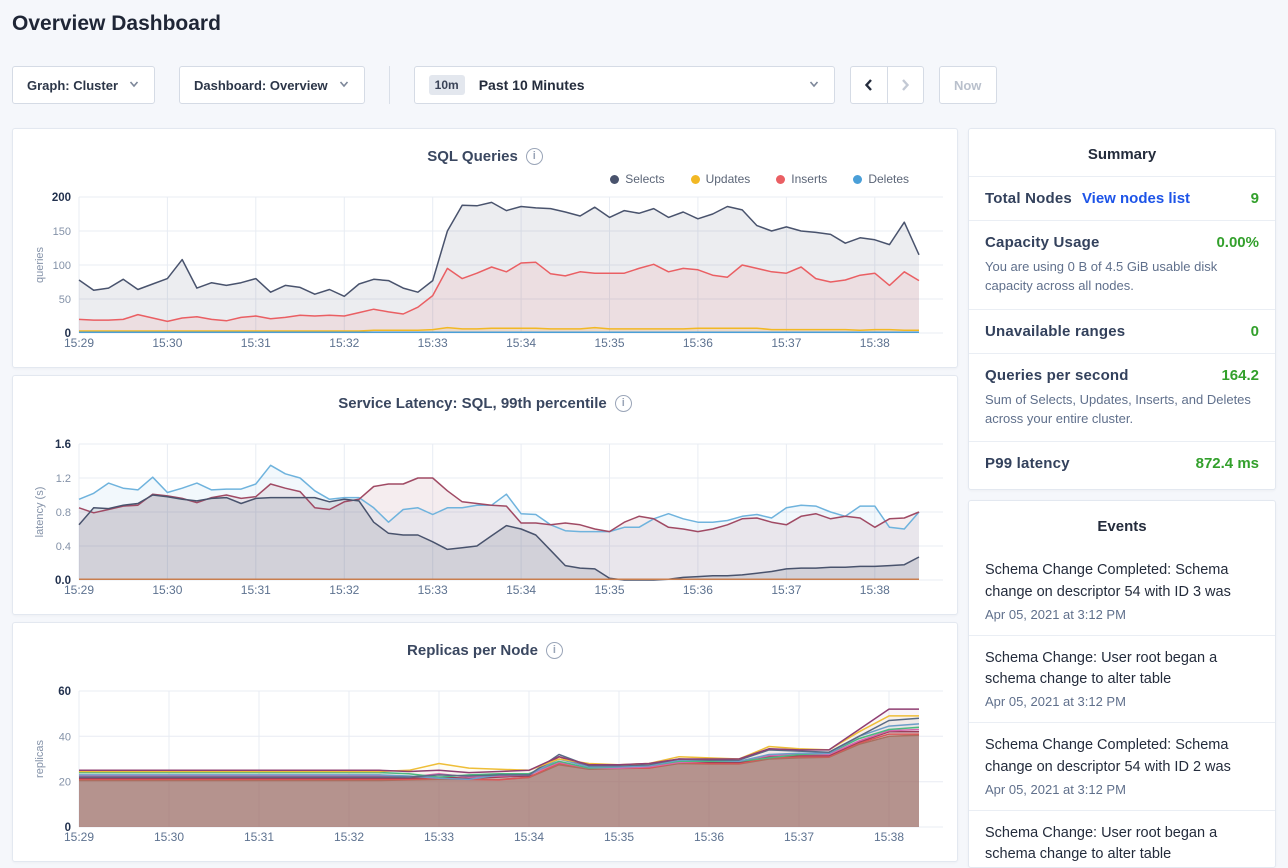 The image size is (1288, 868). I want to click on graph-dropdown: Graph: Cluster, so click(84, 85).